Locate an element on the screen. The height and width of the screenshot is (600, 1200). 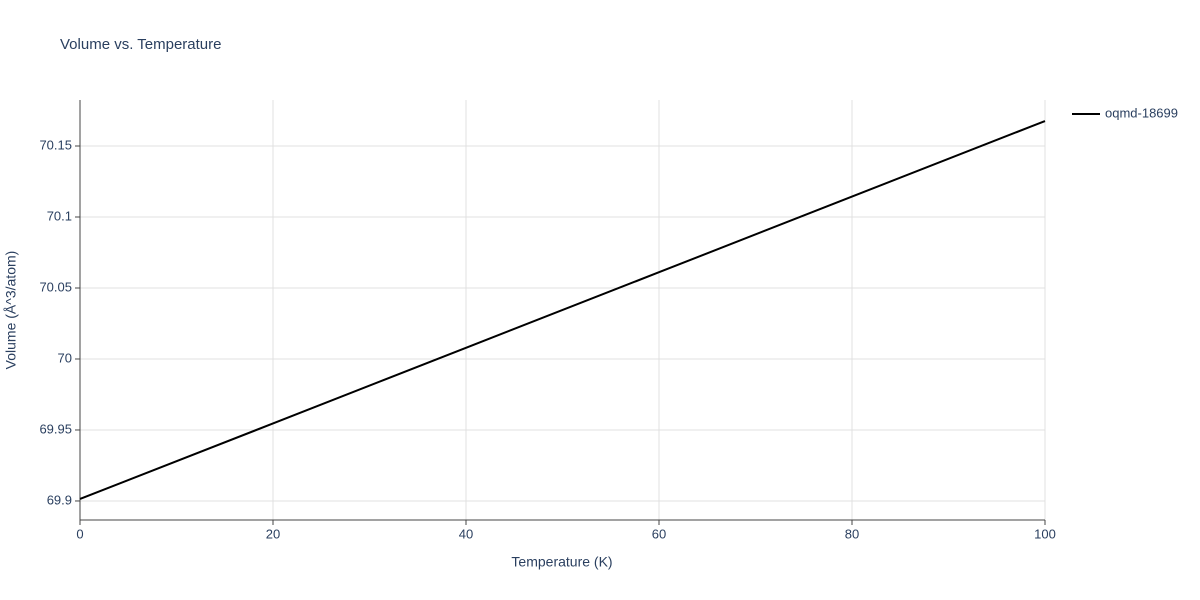
y-axis-label: Volume (Å^3/atom) is located at coordinates (11, 310).